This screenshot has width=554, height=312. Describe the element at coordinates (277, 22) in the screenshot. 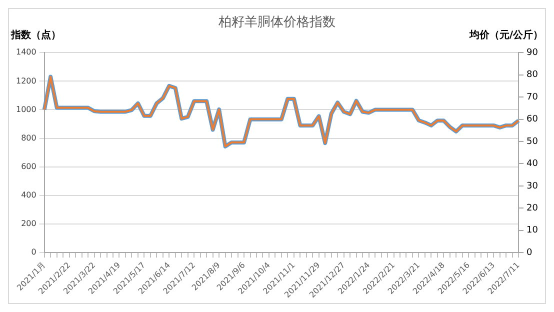

I see `chart-title: 柏籽羊胴体价格指数` at that location.